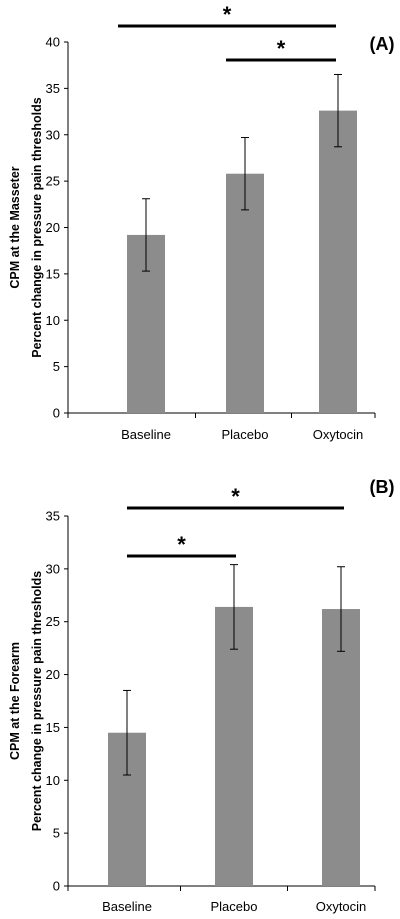 The width and height of the screenshot is (400, 919). Describe the element at coordinates (15, 701) in the screenshot. I see `y-axis-label: CPM at the Forearm` at that location.